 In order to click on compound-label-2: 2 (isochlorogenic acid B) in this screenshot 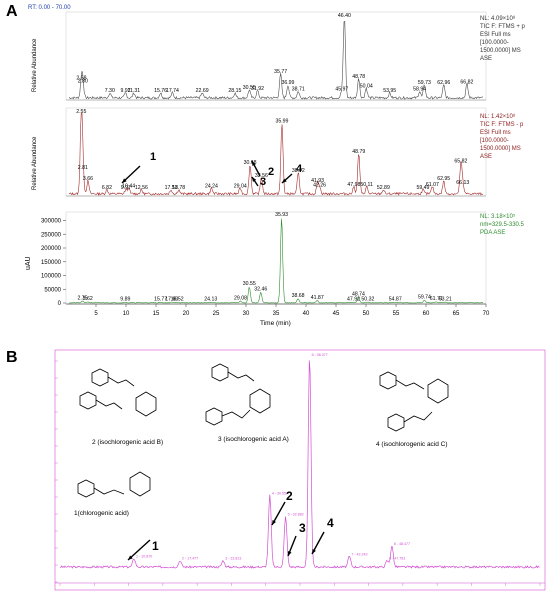, I will do `click(127, 442)`.